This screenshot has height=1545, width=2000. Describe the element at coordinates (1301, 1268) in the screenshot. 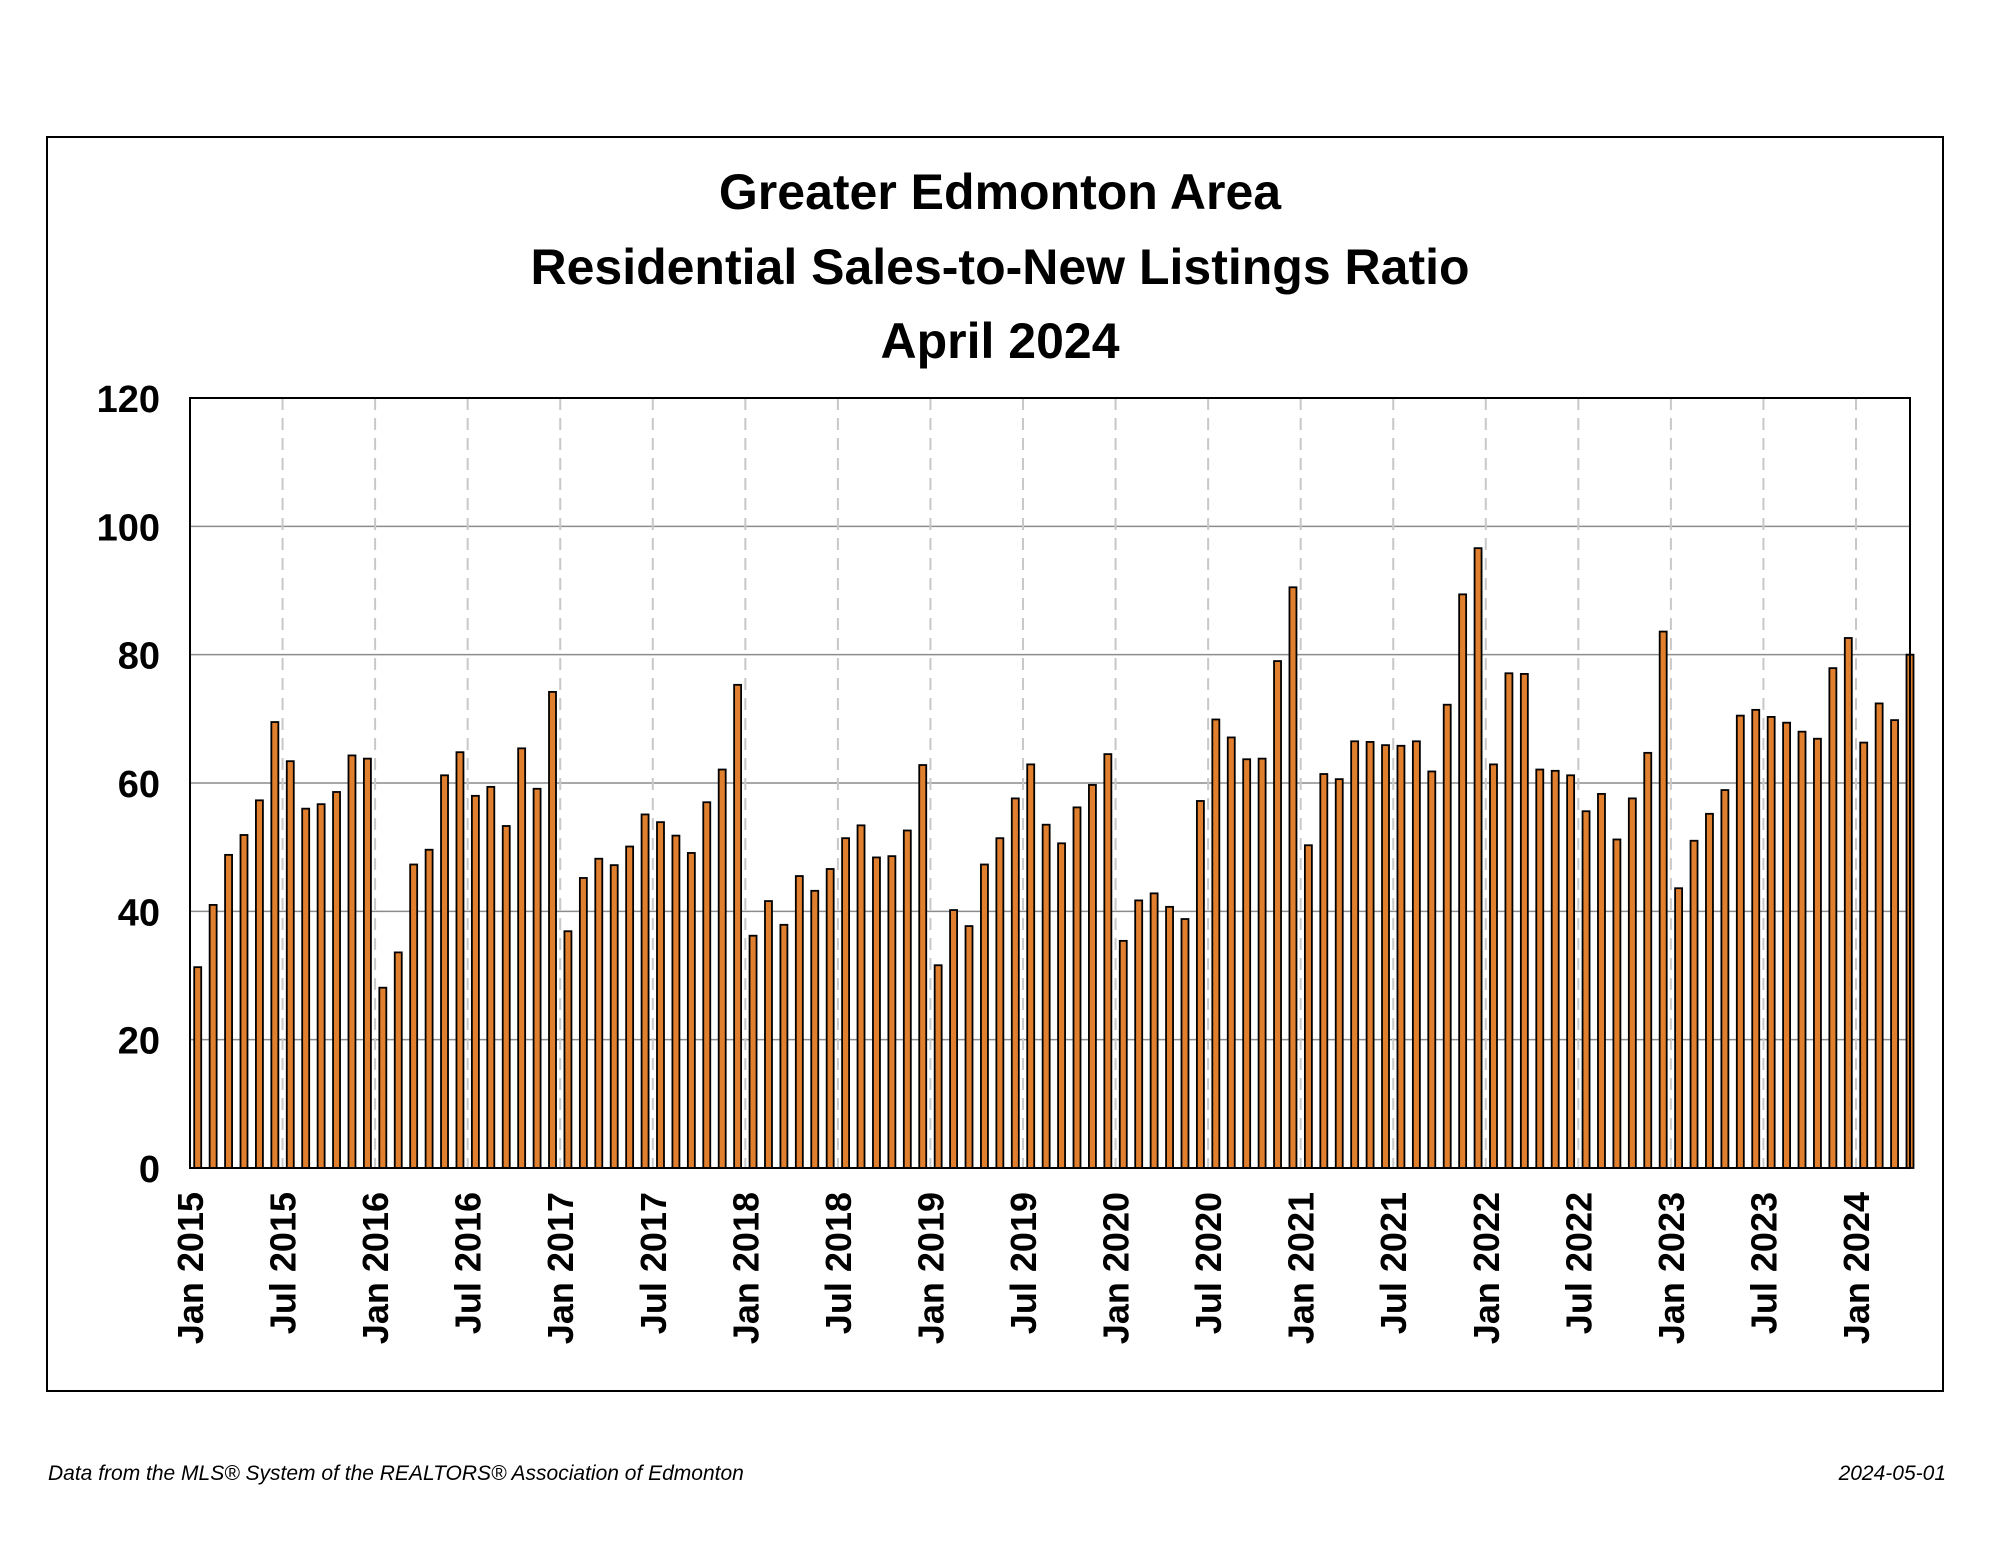

I see `x-tick-label: Jan 2021` at that location.